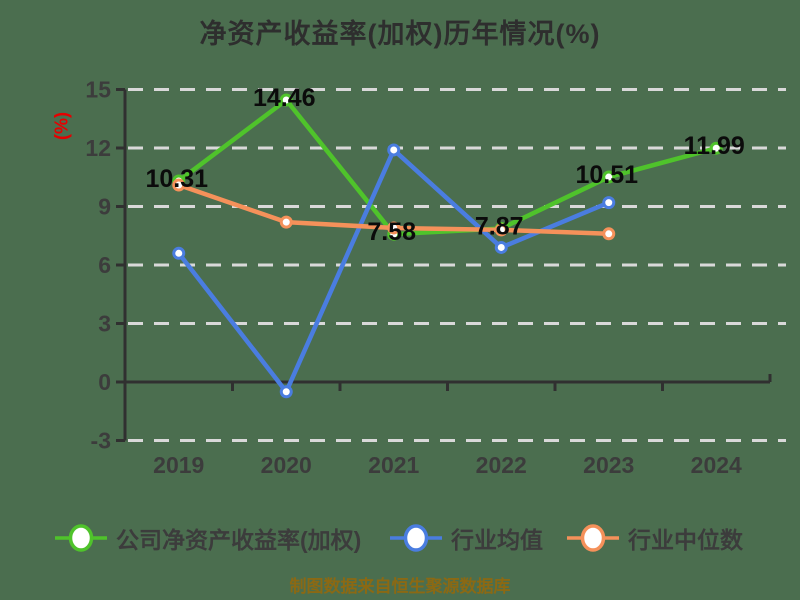 Image resolution: width=800 pixels, height=600 pixels. What do you see at coordinates (608, 465) in the screenshot?
I see `x-tick-label: 2023` at bounding box center [608, 465].